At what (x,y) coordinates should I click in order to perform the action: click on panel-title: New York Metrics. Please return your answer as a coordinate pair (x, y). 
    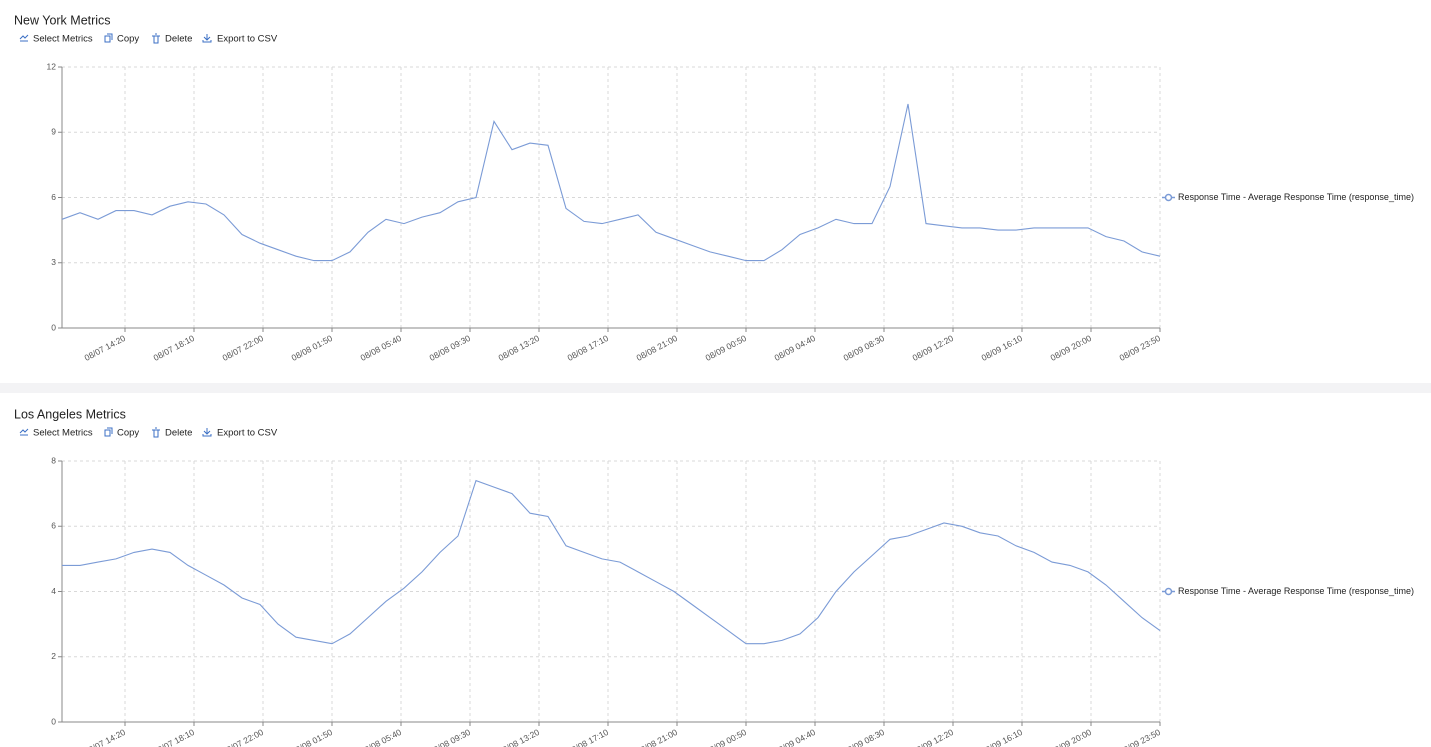
    Looking at the image, I should click on (62, 20).